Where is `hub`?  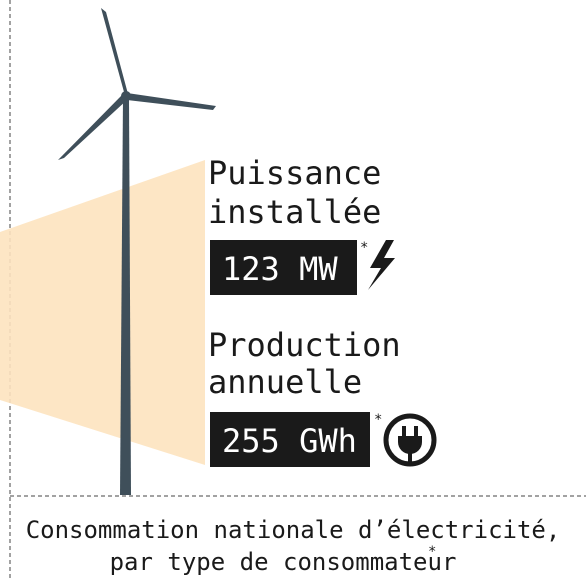
hub is located at coordinates (126, 96).